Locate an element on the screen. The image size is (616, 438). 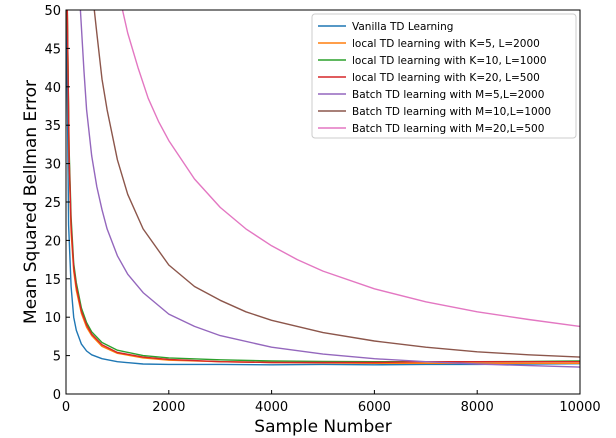
x-tick-label: 2000 is located at coordinates (168, 407).